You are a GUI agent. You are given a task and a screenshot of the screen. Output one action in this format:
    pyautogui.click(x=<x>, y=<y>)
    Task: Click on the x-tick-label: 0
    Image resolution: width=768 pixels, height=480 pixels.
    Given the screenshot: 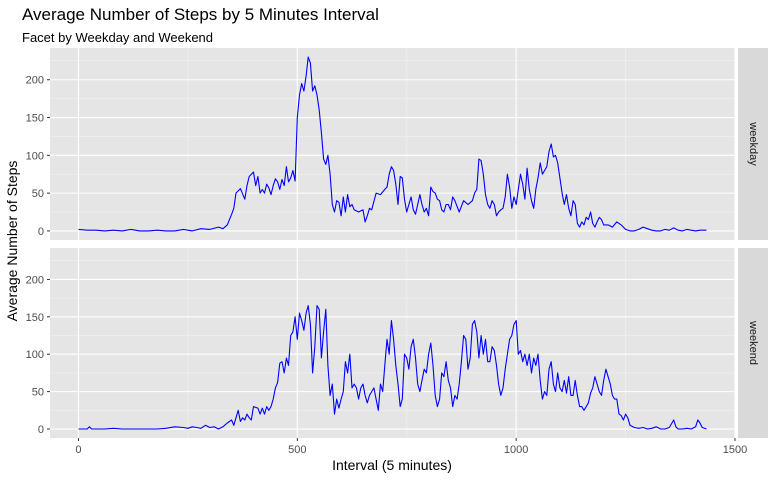 What is the action you would take?
    pyautogui.click(x=78, y=450)
    